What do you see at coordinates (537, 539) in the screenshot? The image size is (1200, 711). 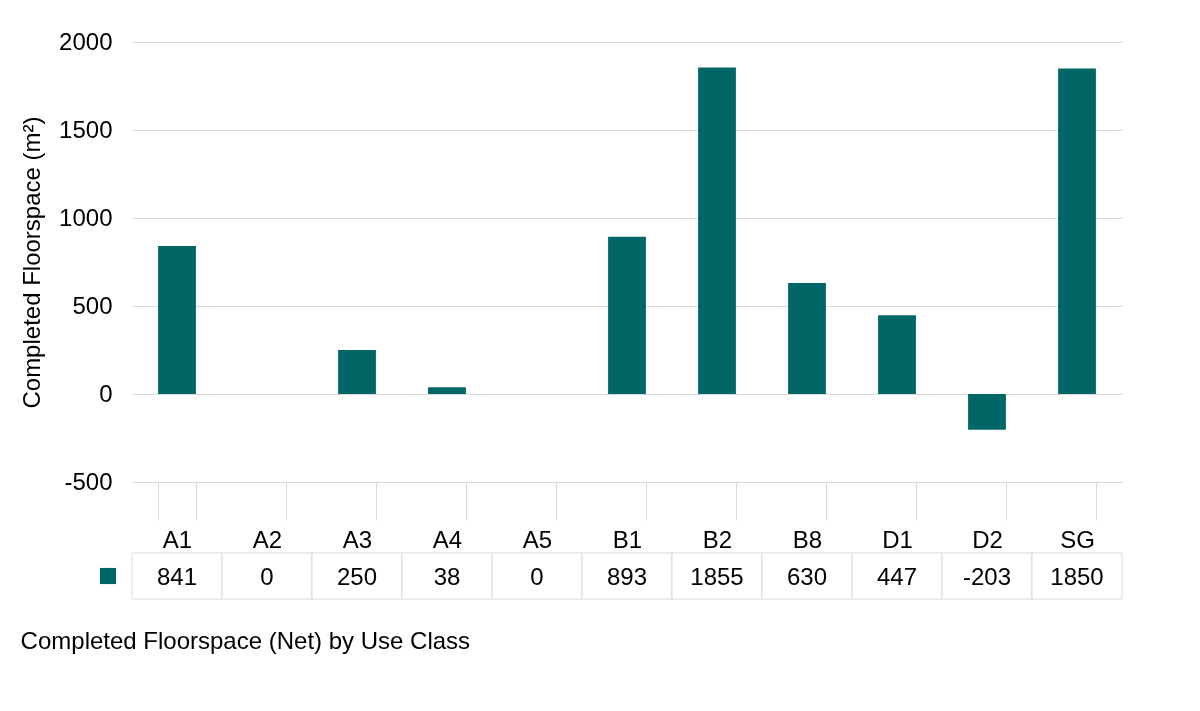 I see `x-tick-label: A5` at bounding box center [537, 539].